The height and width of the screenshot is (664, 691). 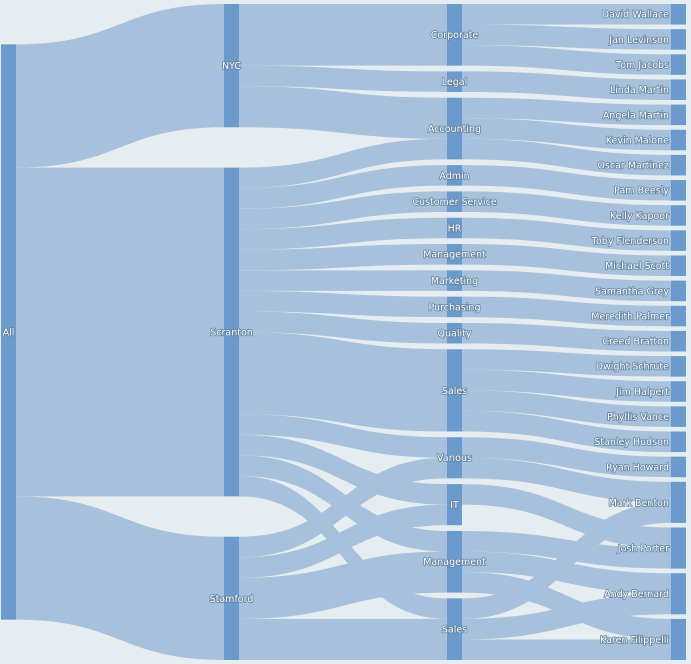 What do you see at coordinates (566, 457) in the screenshot?
I see `link-various-to-ryan_howard` at bounding box center [566, 457].